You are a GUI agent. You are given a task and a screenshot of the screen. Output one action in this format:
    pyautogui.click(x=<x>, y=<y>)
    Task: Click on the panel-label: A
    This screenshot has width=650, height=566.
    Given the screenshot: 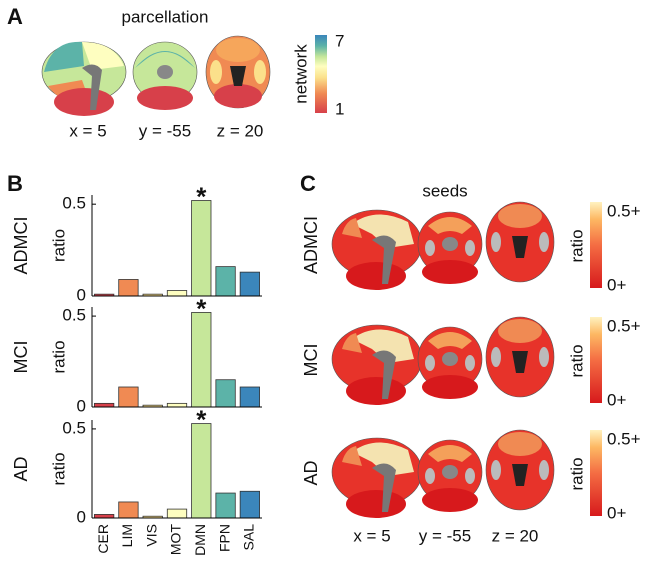 What is the action you would take?
    pyautogui.click(x=15, y=16)
    